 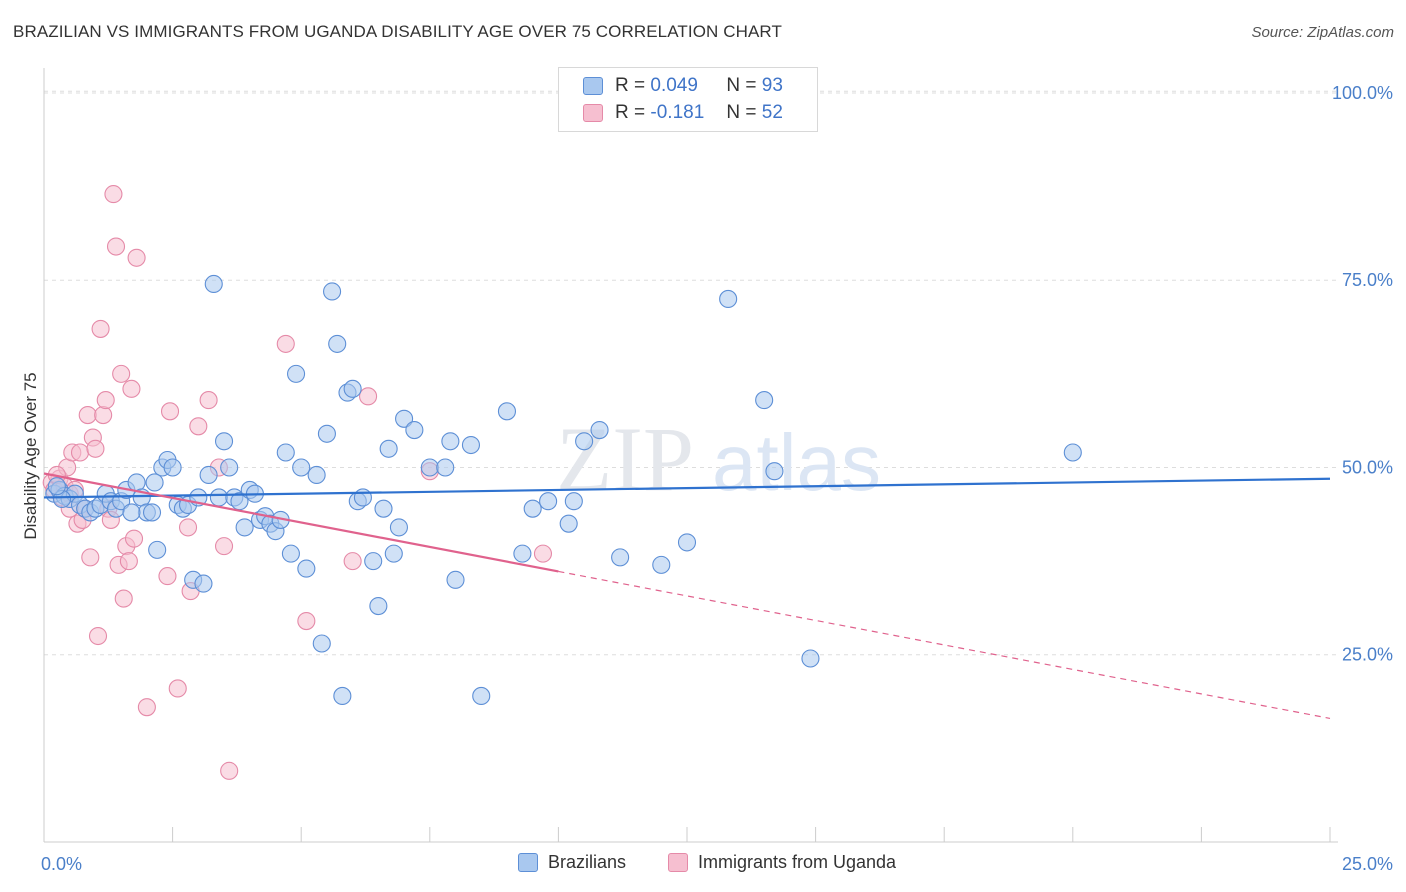 What do you see at coordinates (677, 112) in the screenshot?
I see `legend-r-value: -0.181` at bounding box center [677, 112].